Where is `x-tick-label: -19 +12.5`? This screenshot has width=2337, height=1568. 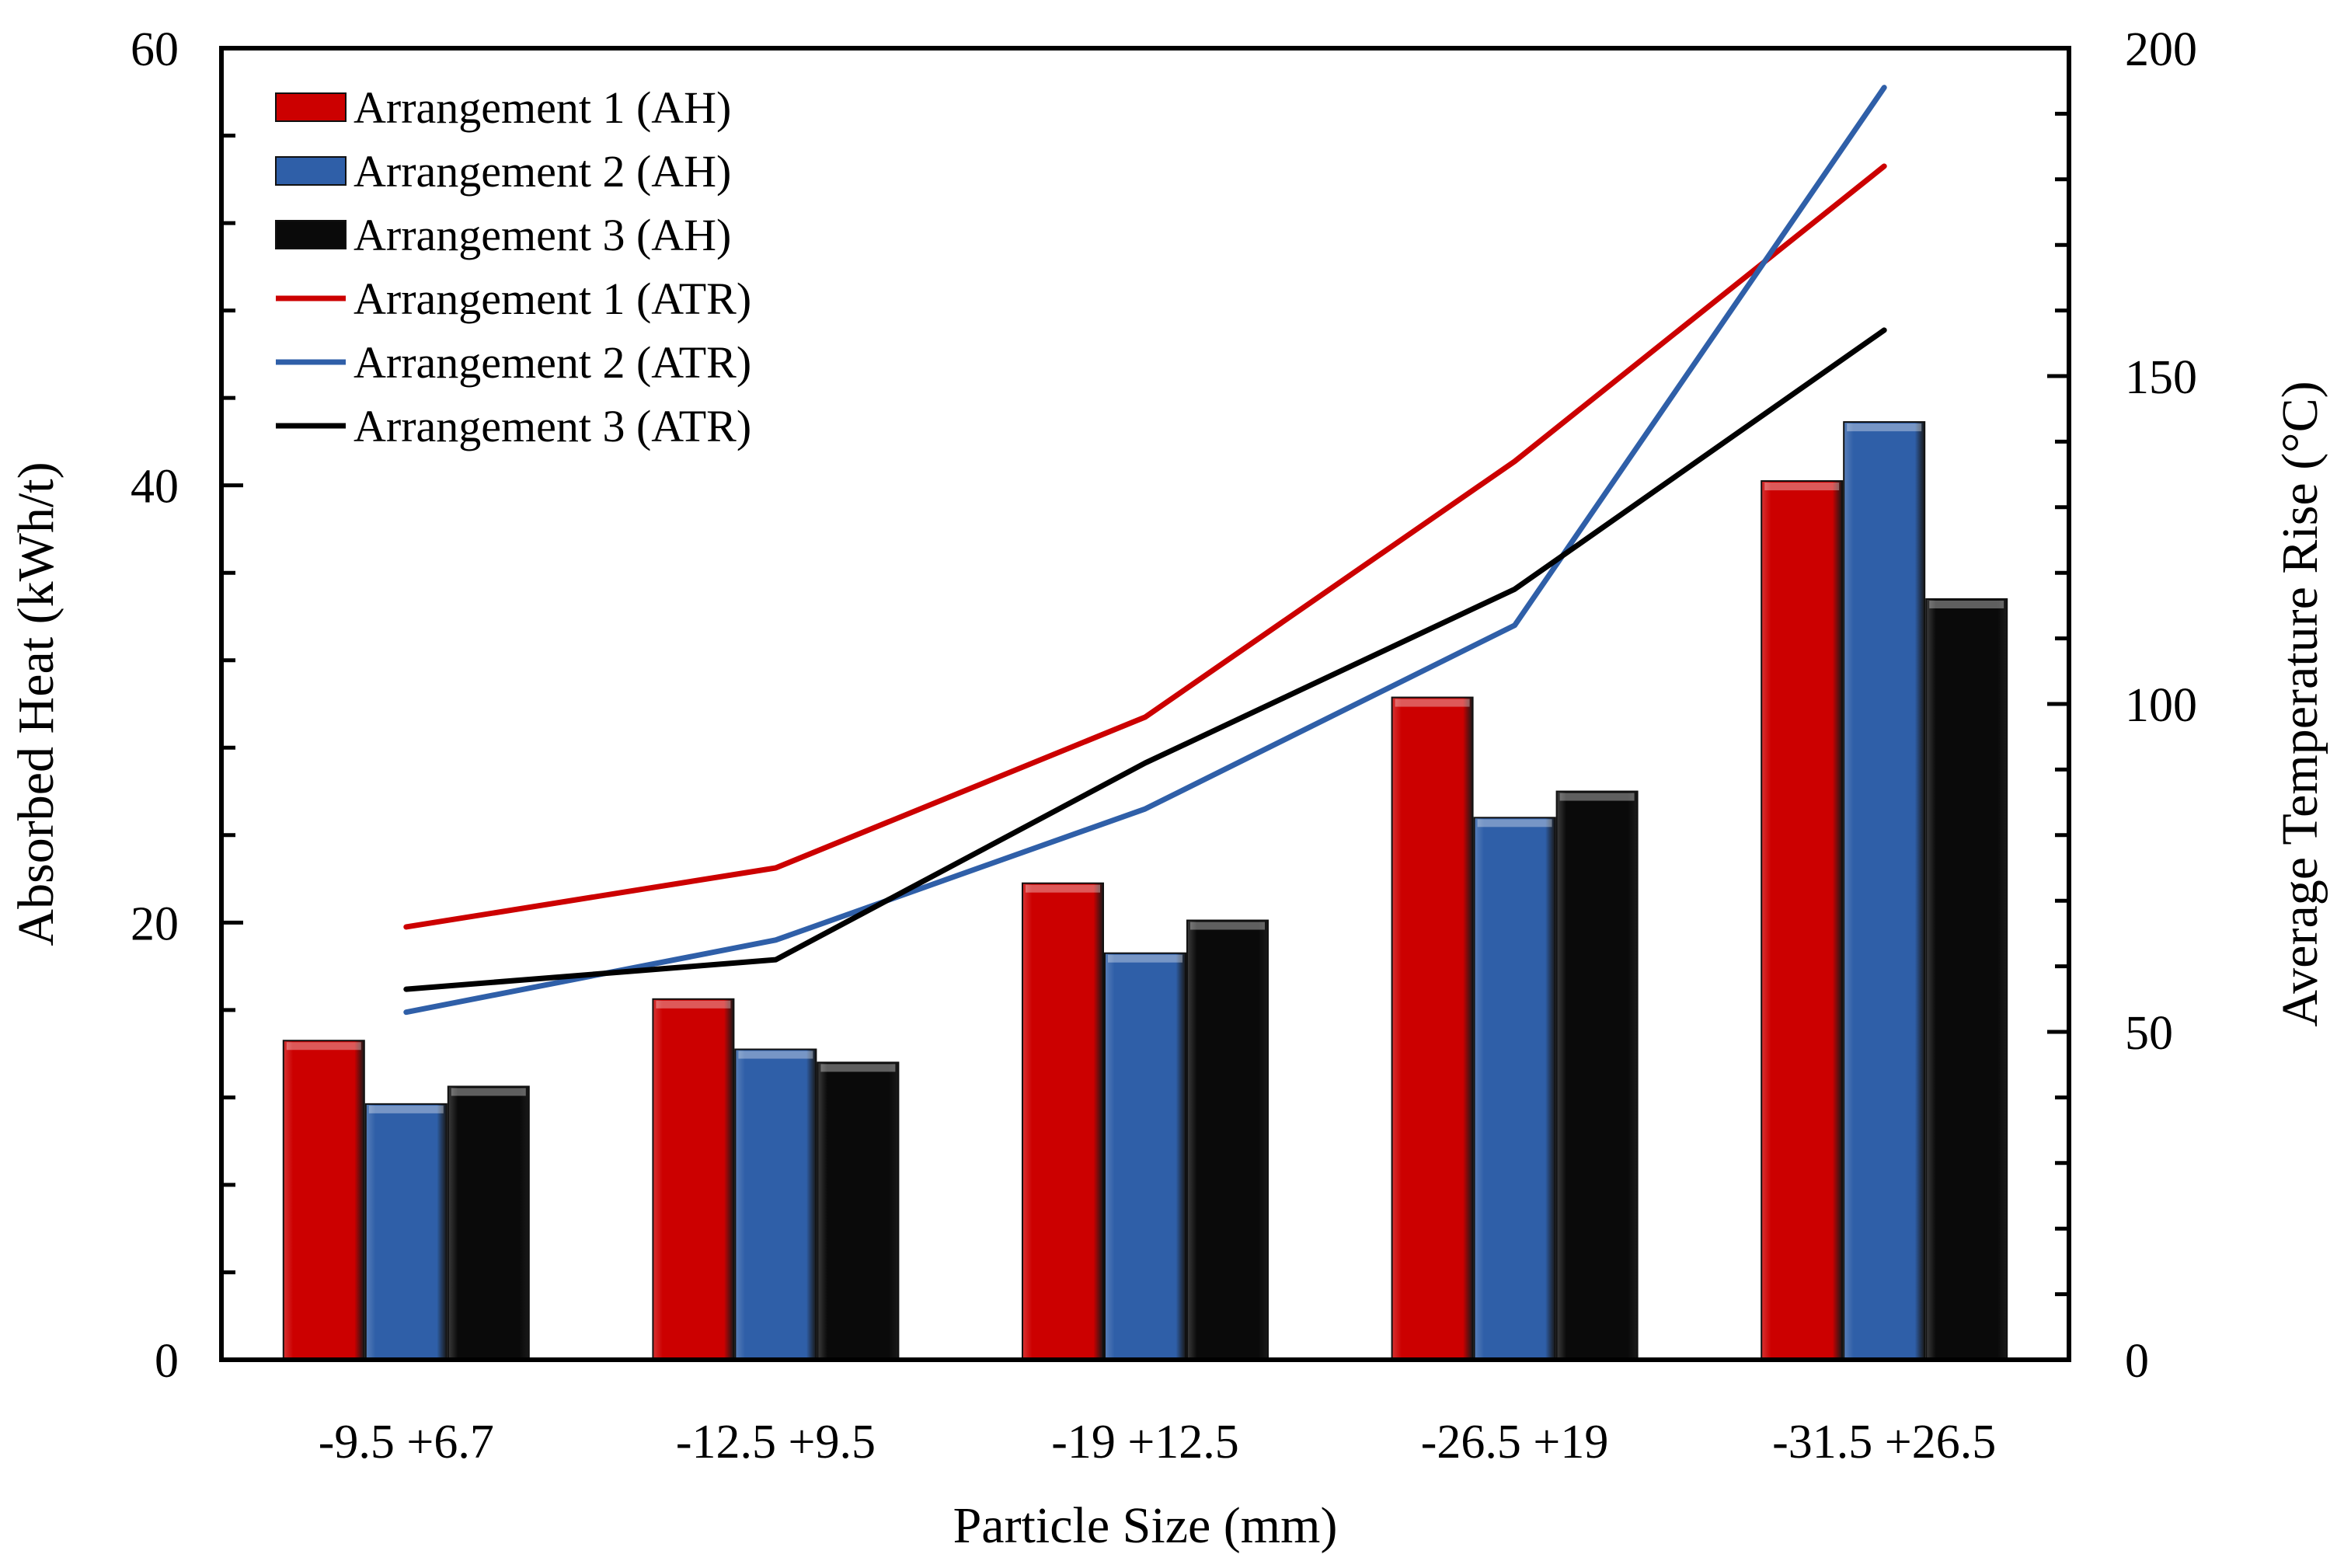 x-tick-label: -19 +12.5 is located at coordinates (1145, 1442).